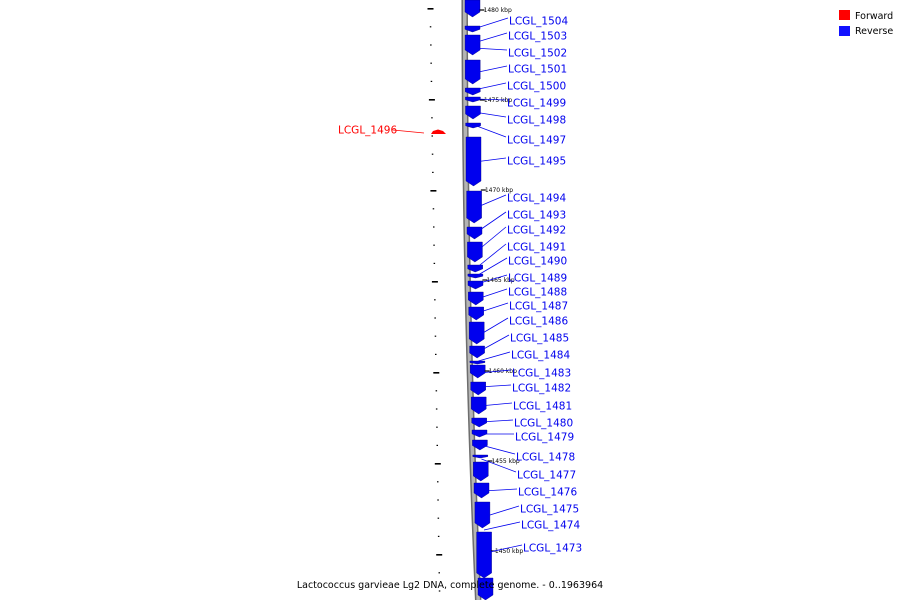 The image size is (900, 600). What do you see at coordinates (541, 374) in the screenshot?
I see `gene-label-lcgl-1483: LCGL_1483` at bounding box center [541, 374].